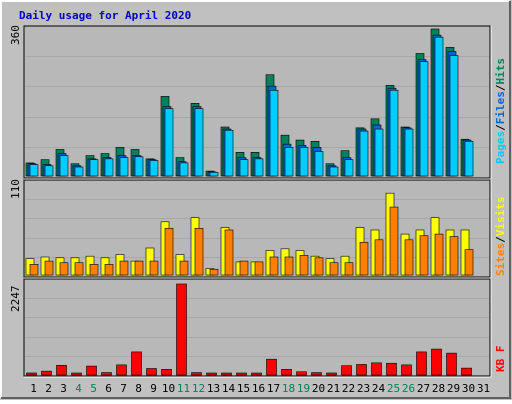  I want to click on legend-entry: KB F, so click(500, 359).